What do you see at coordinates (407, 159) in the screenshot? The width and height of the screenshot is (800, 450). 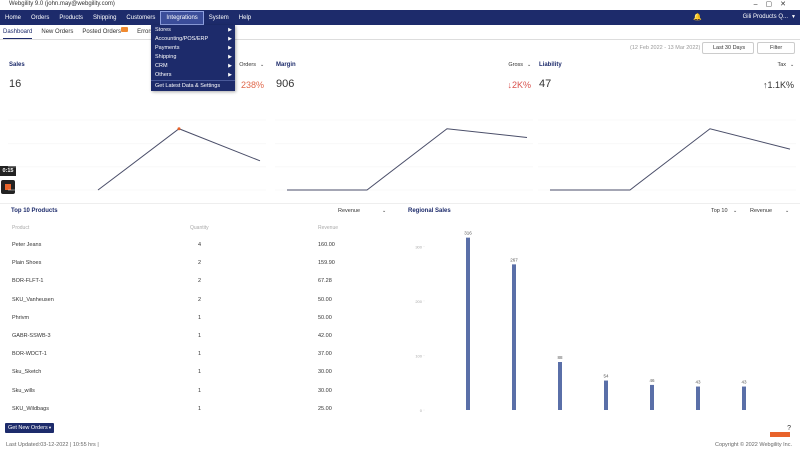 I see `trend-line` at bounding box center [407, 159].